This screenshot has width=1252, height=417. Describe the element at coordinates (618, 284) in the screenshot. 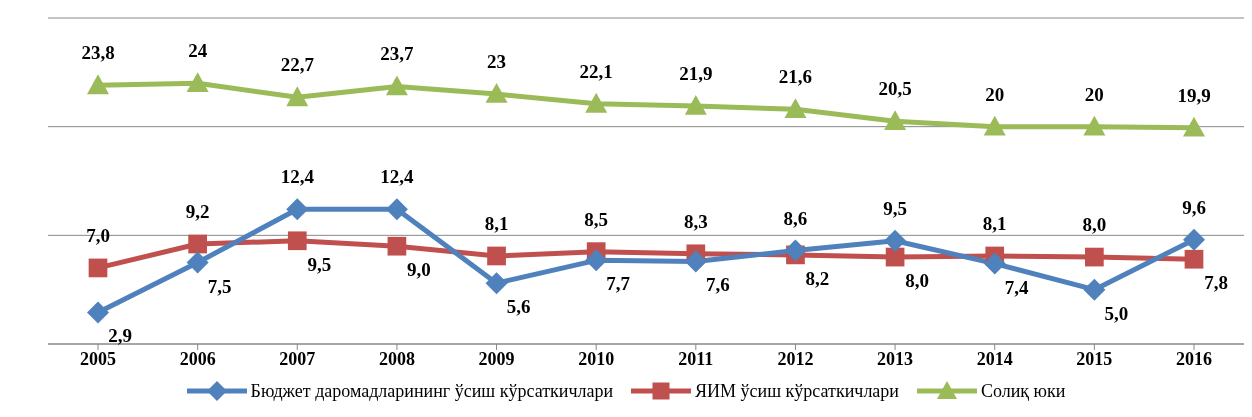

I see `data-label: 7,7` at that location.